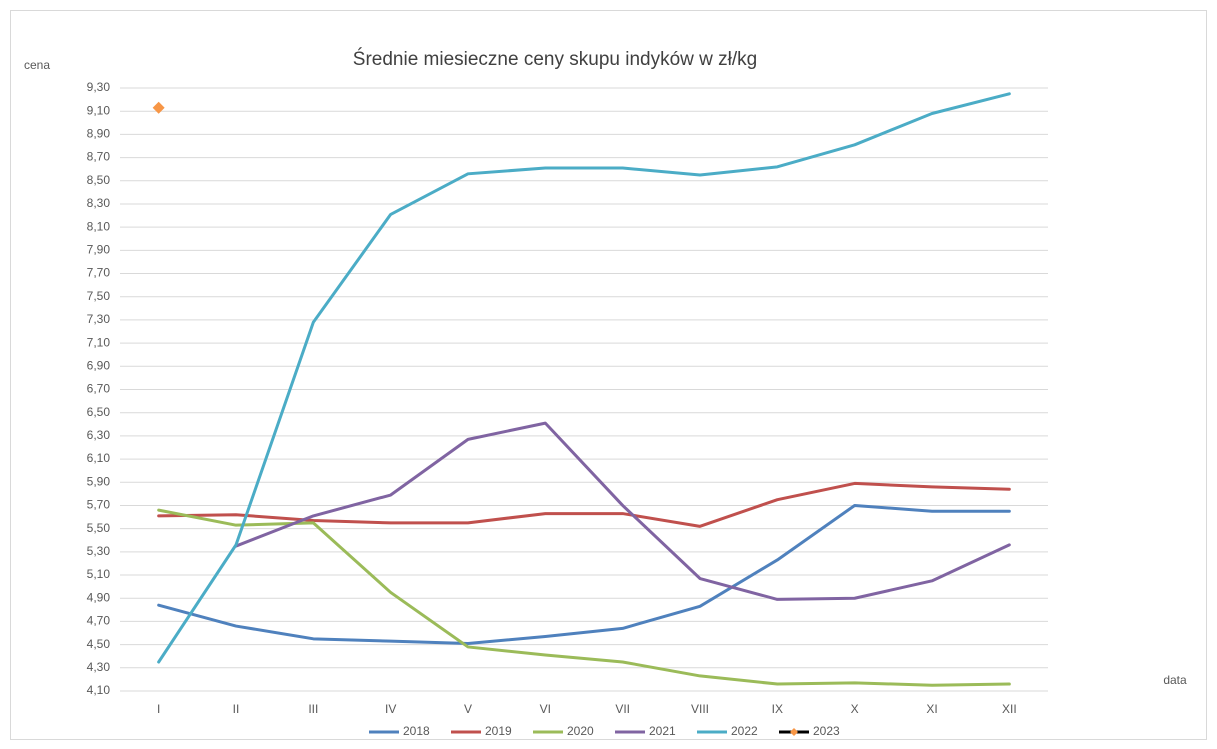 Image resolution: width=1217 pixels, height=749 pixels. Describe the element at coordinates (99, 528) in the screenshot. I see `y-tick-label: 5,50` at that location.